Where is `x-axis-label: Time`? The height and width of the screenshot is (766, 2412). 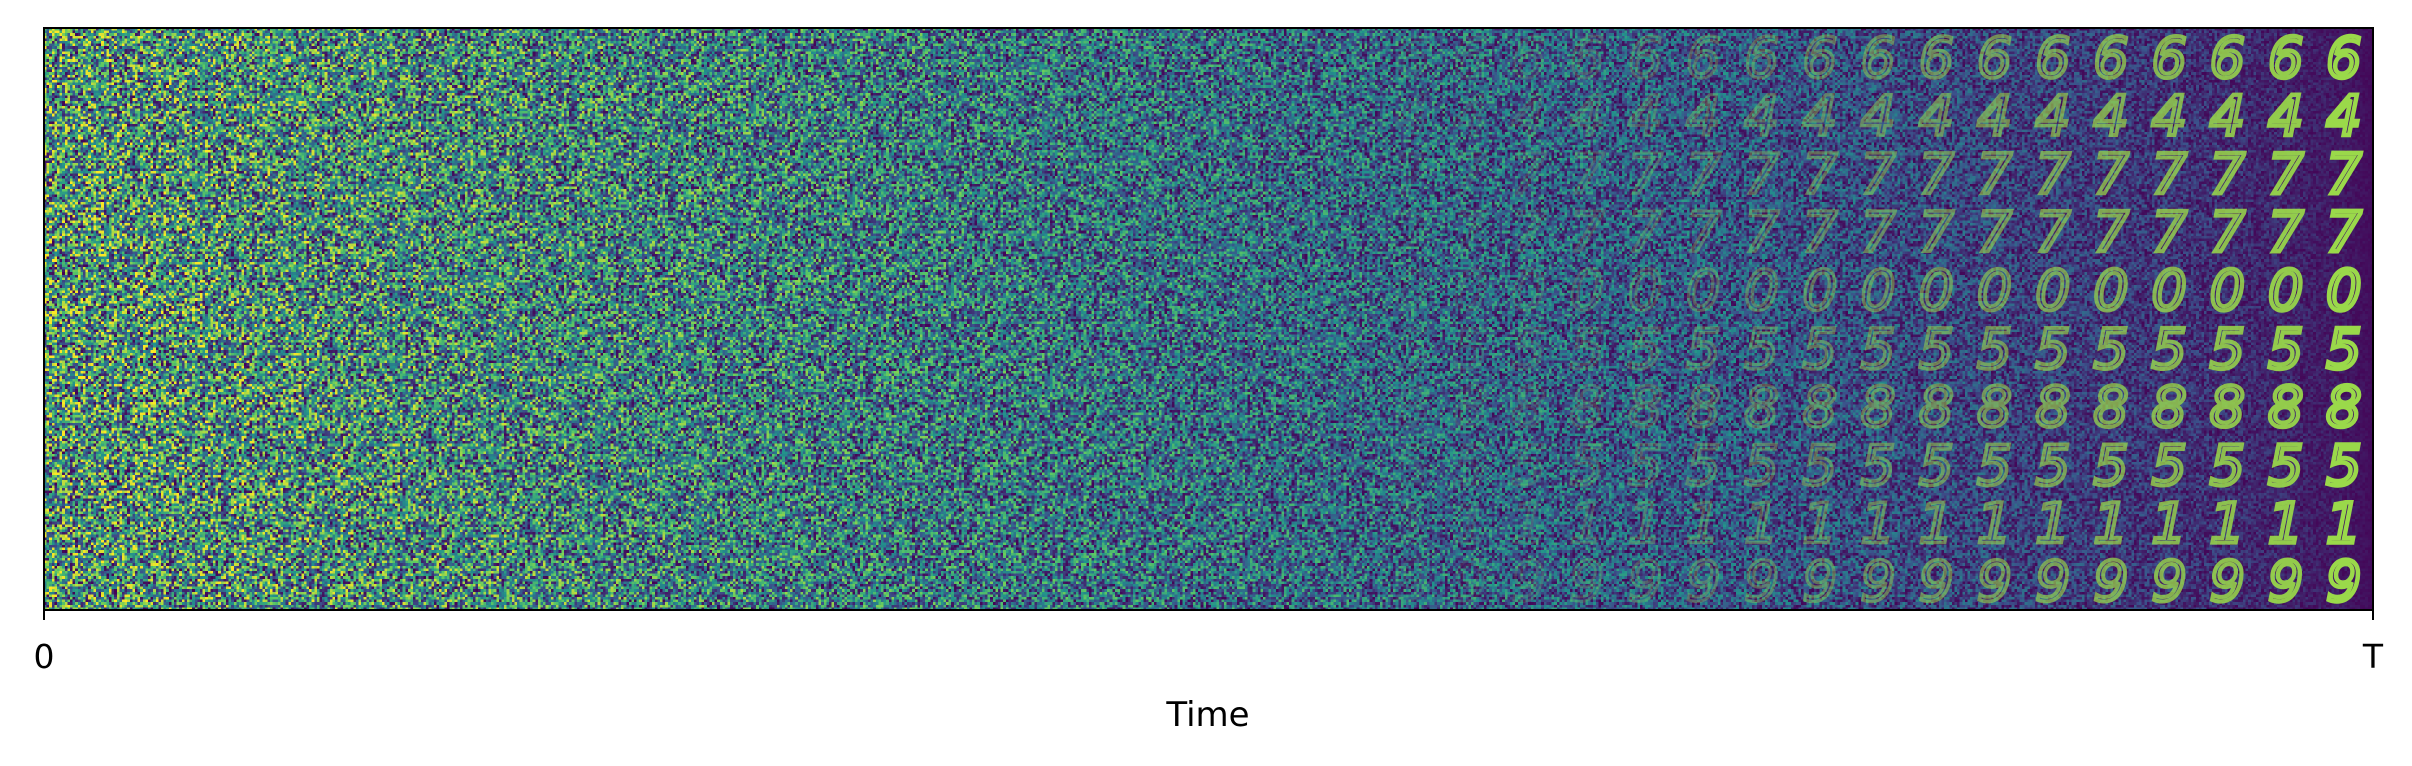 x-axis-label: Time is located at coordinates (1207, 715).